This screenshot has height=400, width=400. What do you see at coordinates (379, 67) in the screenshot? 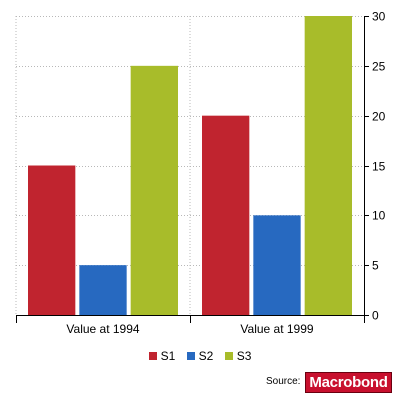
I see `y-tick-label: 25` at bounding box center [379, 67].